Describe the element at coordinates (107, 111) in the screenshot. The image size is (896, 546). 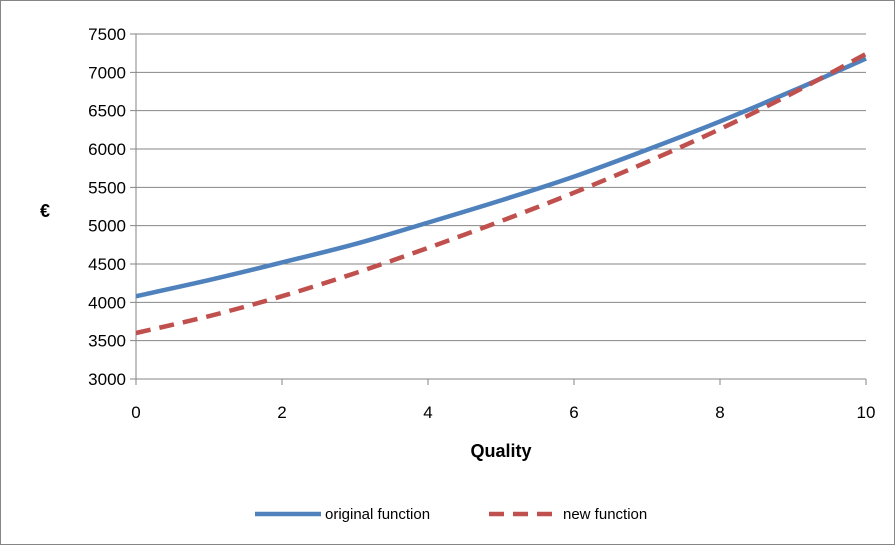
I see `y-tick-label: 6500` at that location.